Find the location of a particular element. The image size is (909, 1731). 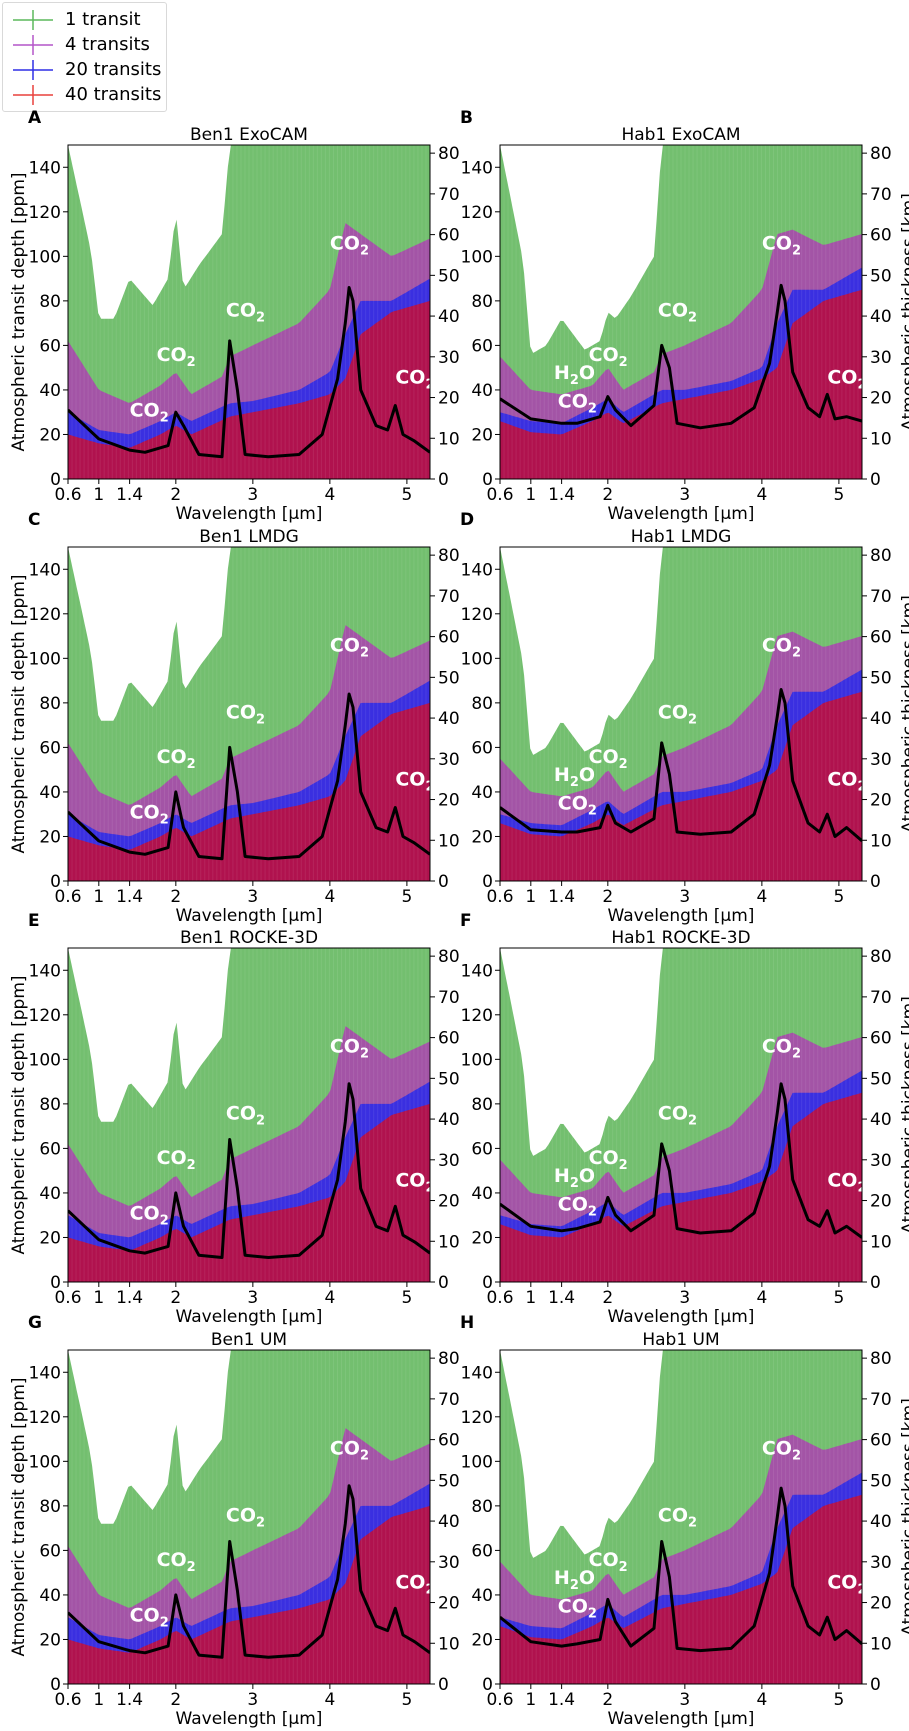

panel-letter: F is located at coordinates (466, 921).